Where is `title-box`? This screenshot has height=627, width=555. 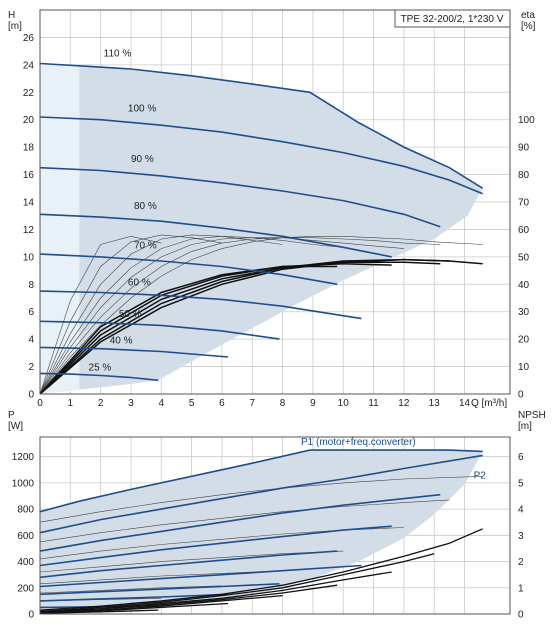 title-box is located at coordinates (452, 18).